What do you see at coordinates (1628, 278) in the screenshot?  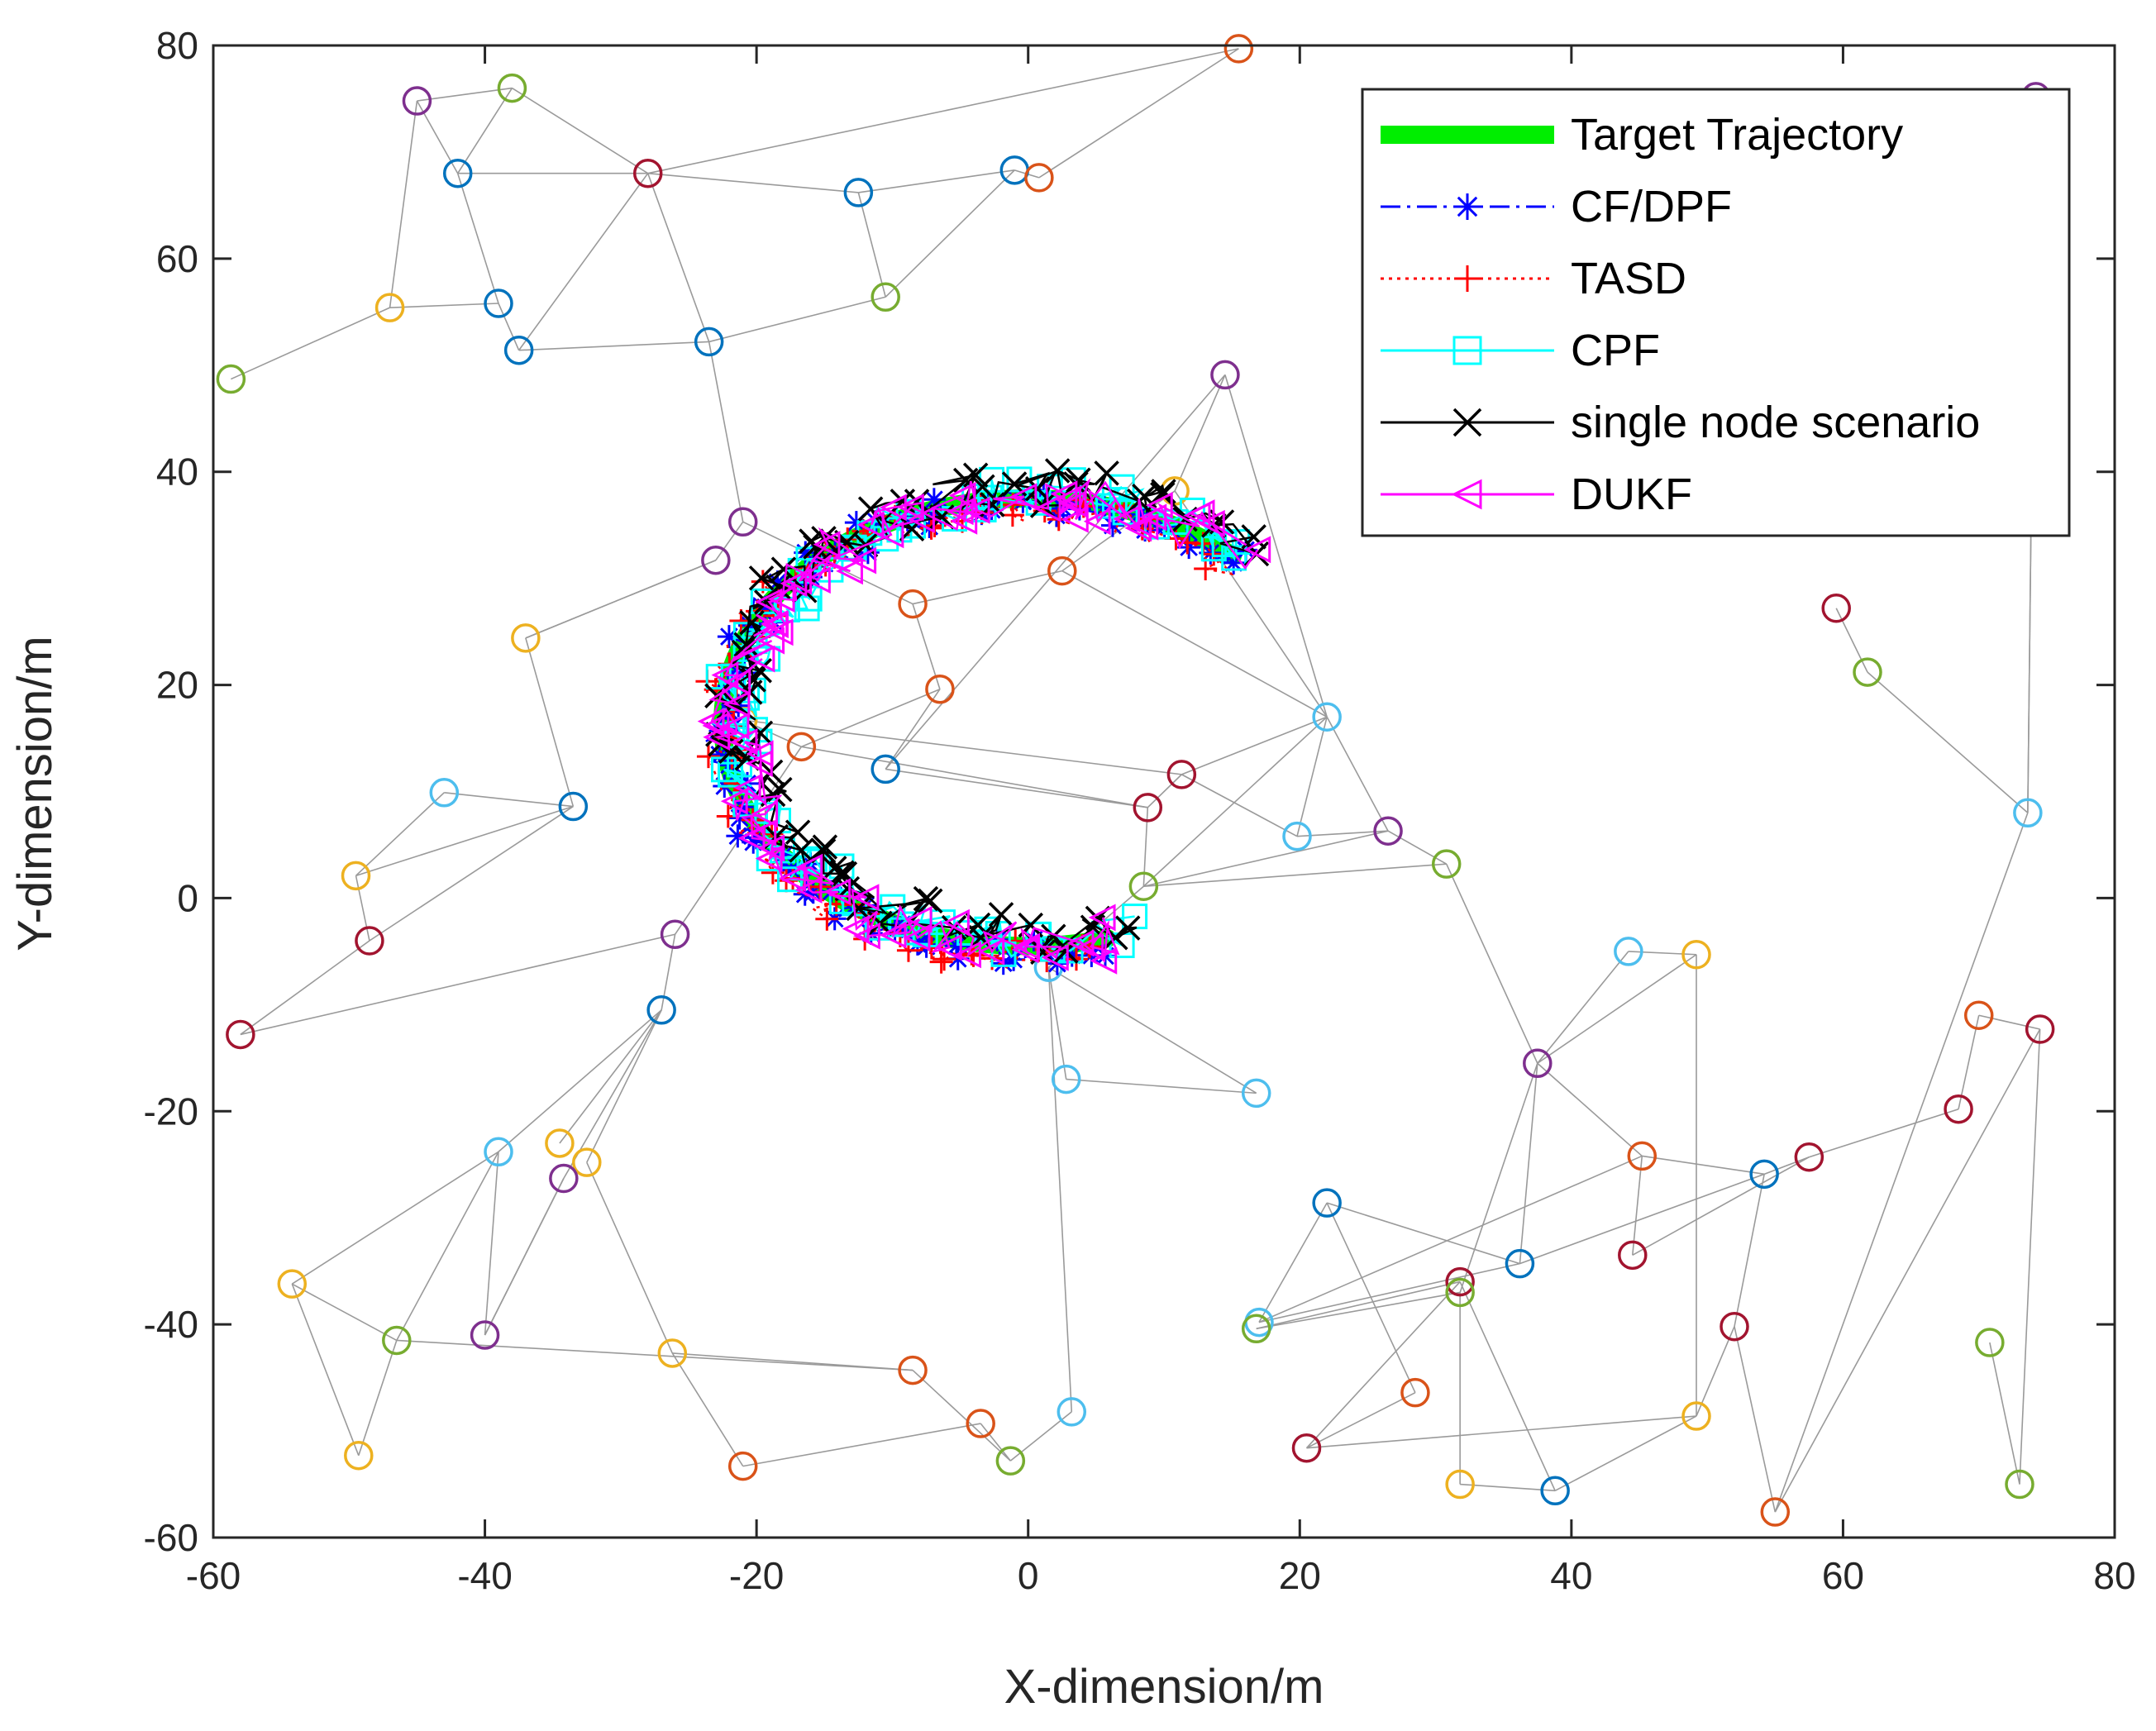 I see `legend-label-tasd: TASD` at bounding box center [1628, 278].